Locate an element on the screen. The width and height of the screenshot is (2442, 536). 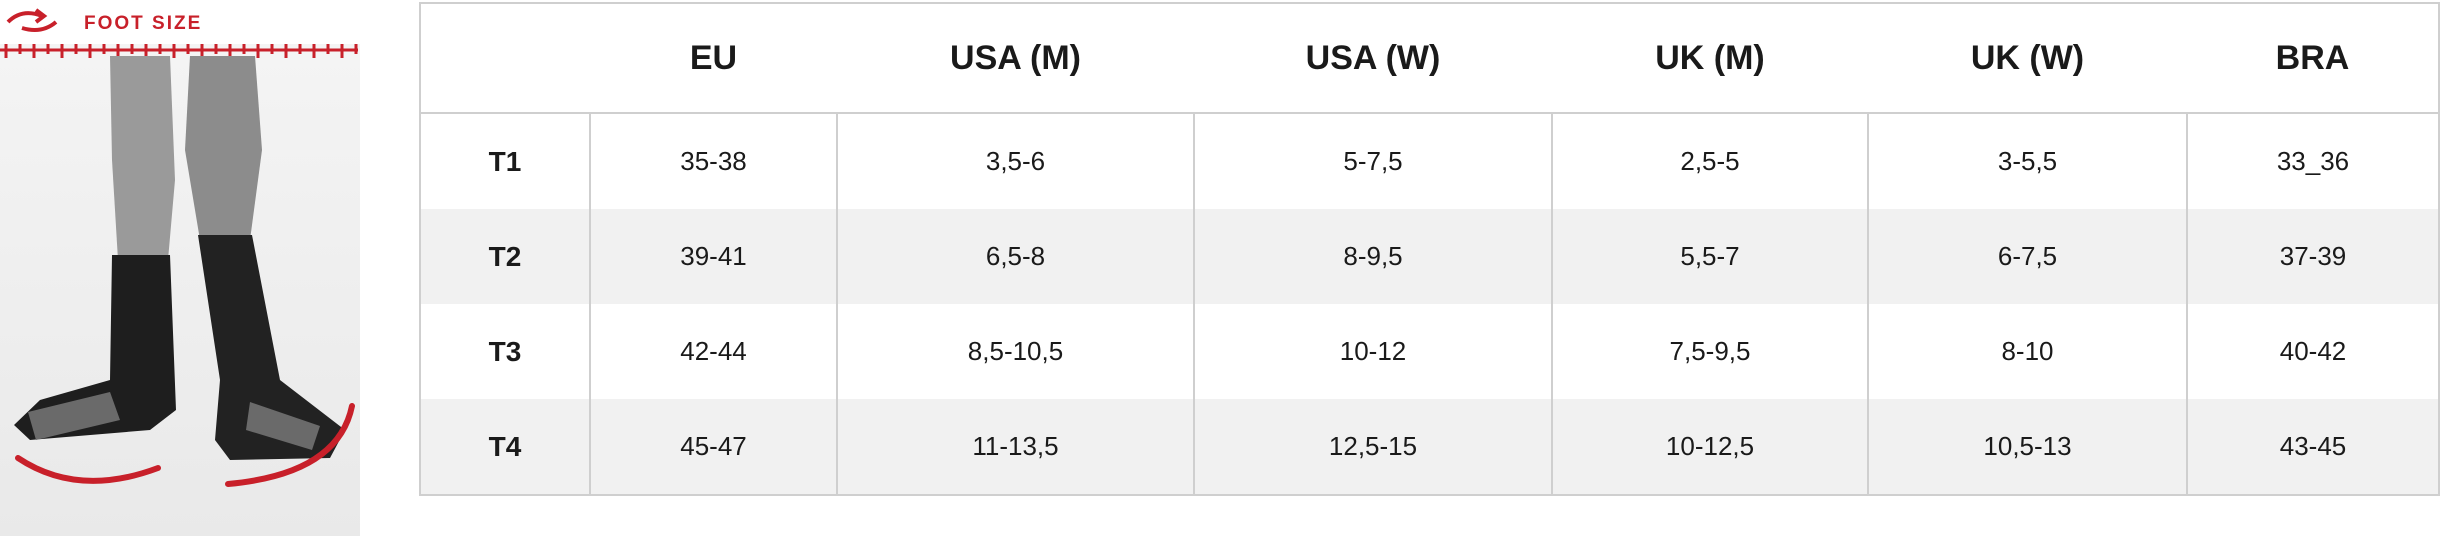
size-row: T2 39-41 6,5-8 8-9,5 5,5-7 6-7,5 37-39 is located at coordinates (1429, 256).